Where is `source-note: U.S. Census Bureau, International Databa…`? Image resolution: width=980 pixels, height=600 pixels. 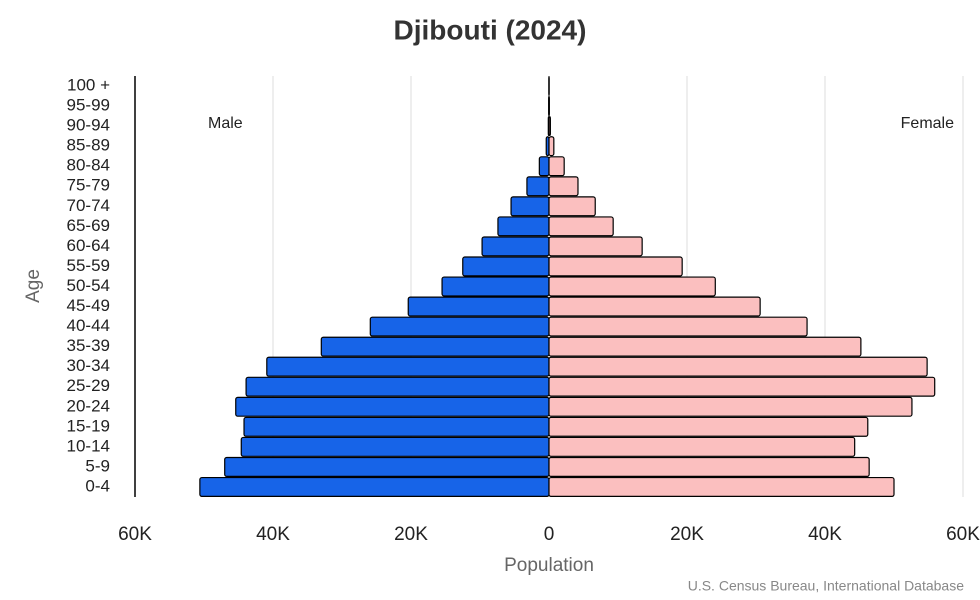
source-note: U.S. Census Bureau, International Databa… is located at coordinates (826, 586).